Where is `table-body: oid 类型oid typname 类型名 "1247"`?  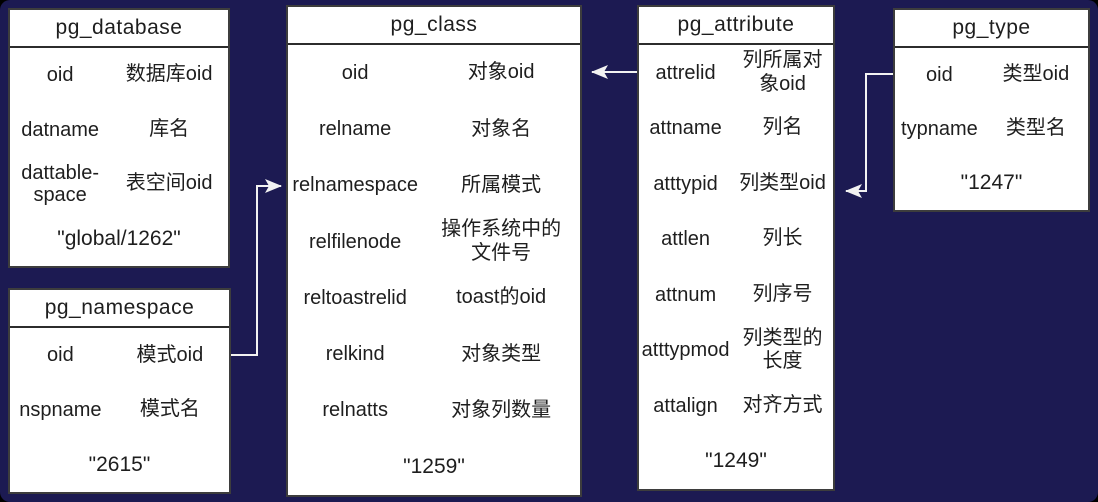
table-body: oid 类型oid typname 类型名 "1247" is located at coordinates (991, 129).